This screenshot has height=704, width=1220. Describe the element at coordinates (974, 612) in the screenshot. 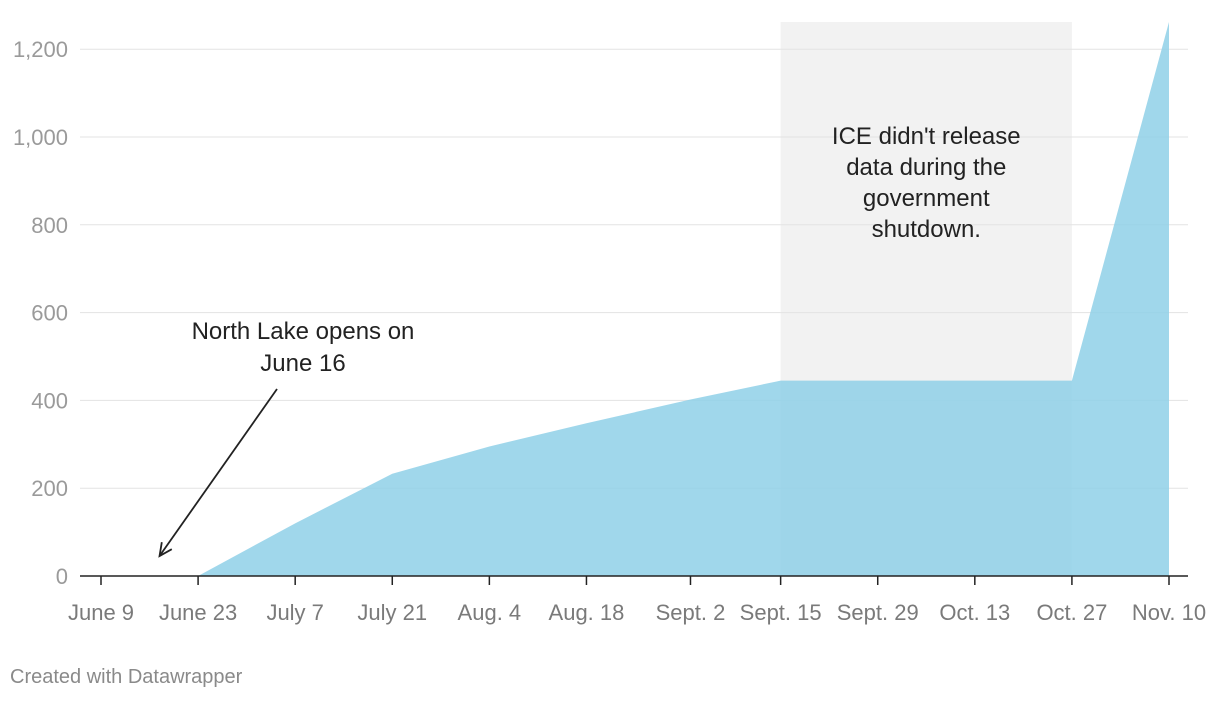

I see `x-tick-label: Oct. 13` at that location.